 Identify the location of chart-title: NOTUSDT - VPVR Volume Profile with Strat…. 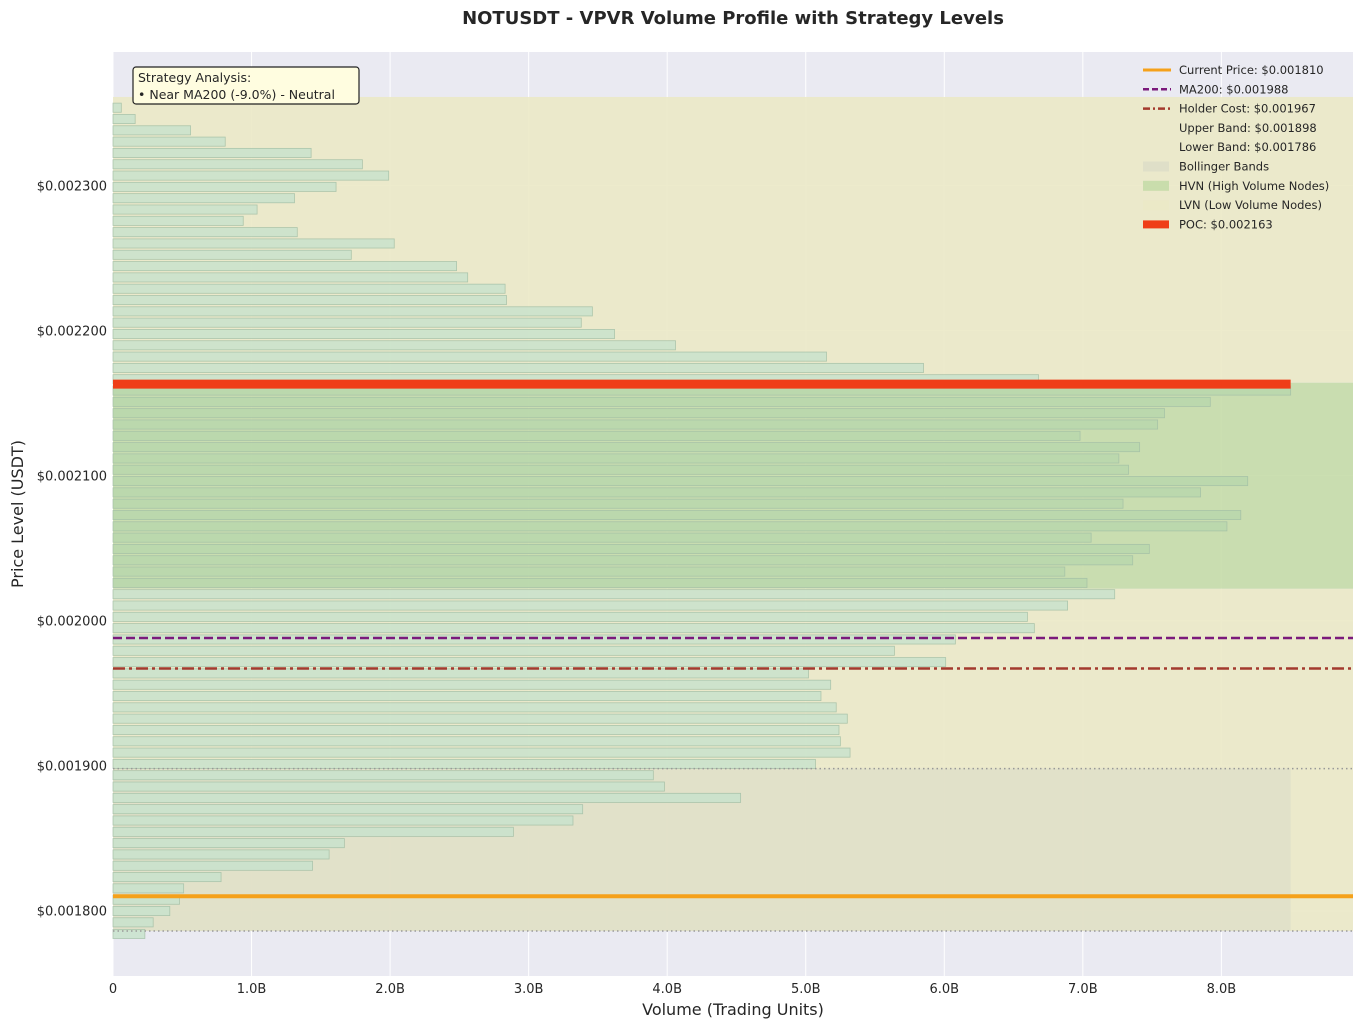
(733, 18).